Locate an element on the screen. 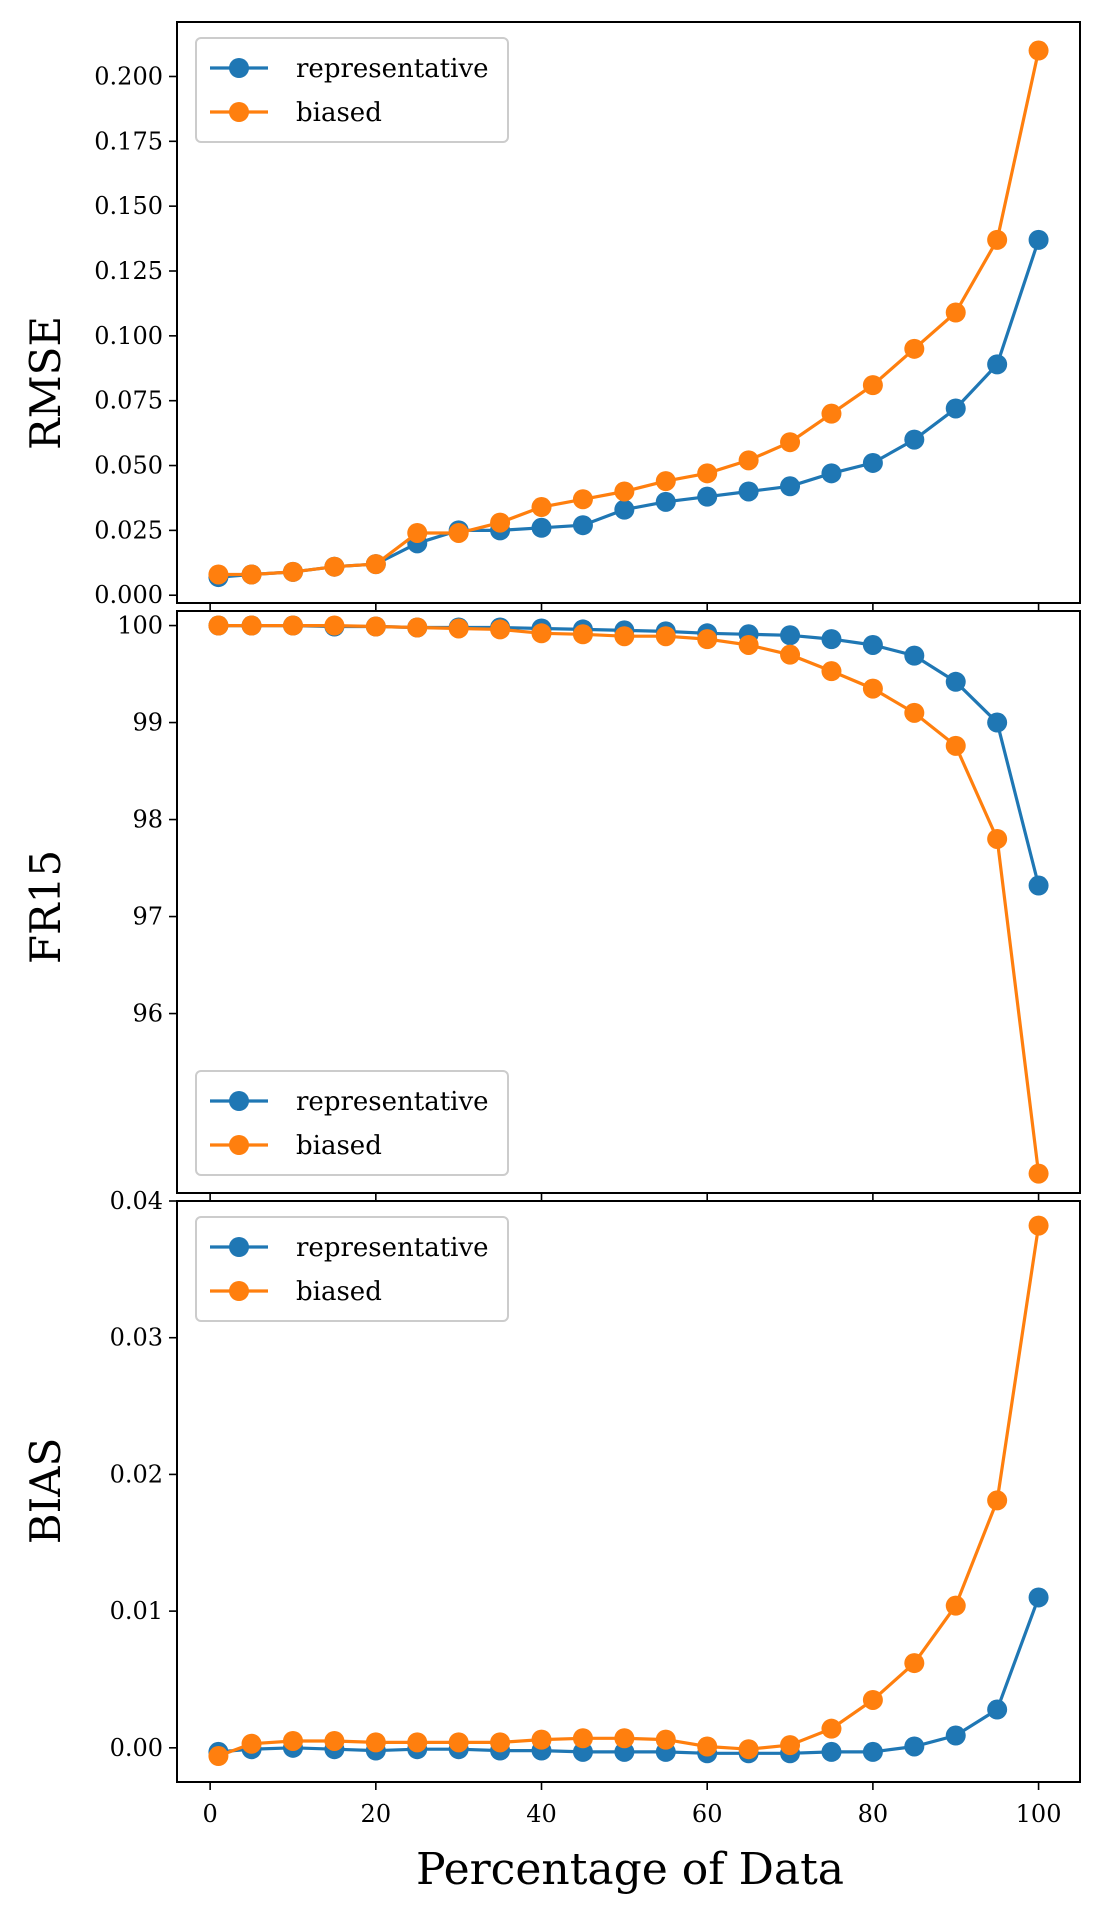 Image resolution: width=1099 pixels, height=1907 pixels. x-tick-label: 60 is located at coordinates (707, 1814).